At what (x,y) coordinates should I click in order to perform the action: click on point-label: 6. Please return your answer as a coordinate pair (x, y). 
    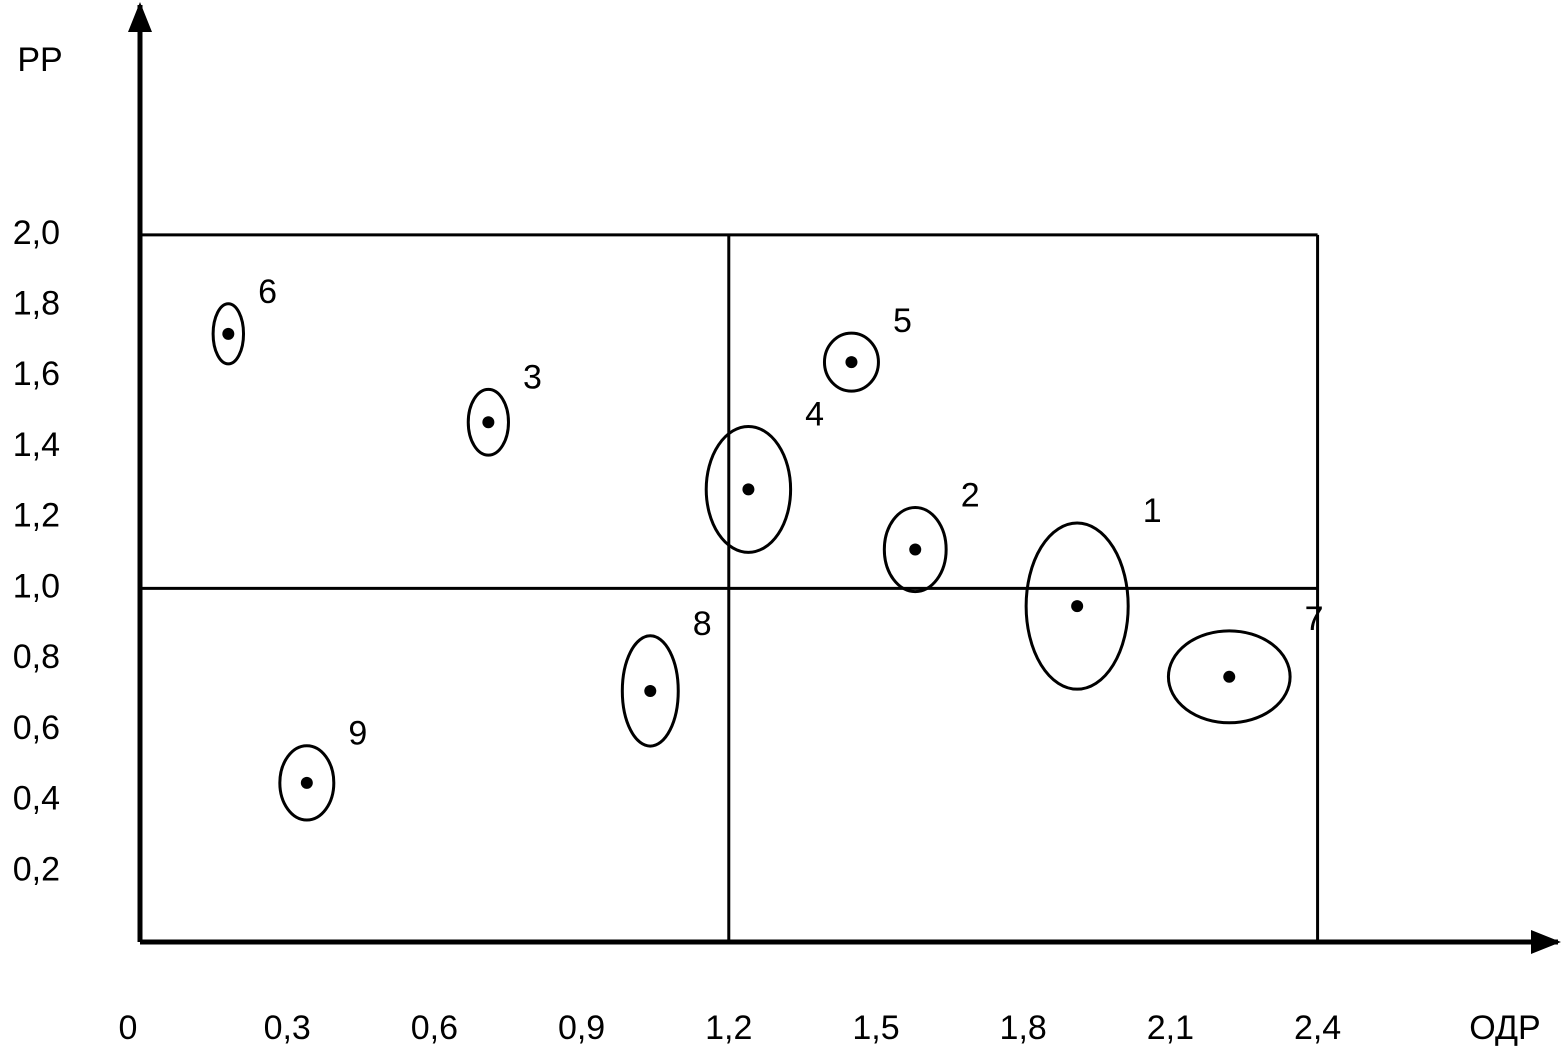
    Looking at the image, I should click on (267, 292).